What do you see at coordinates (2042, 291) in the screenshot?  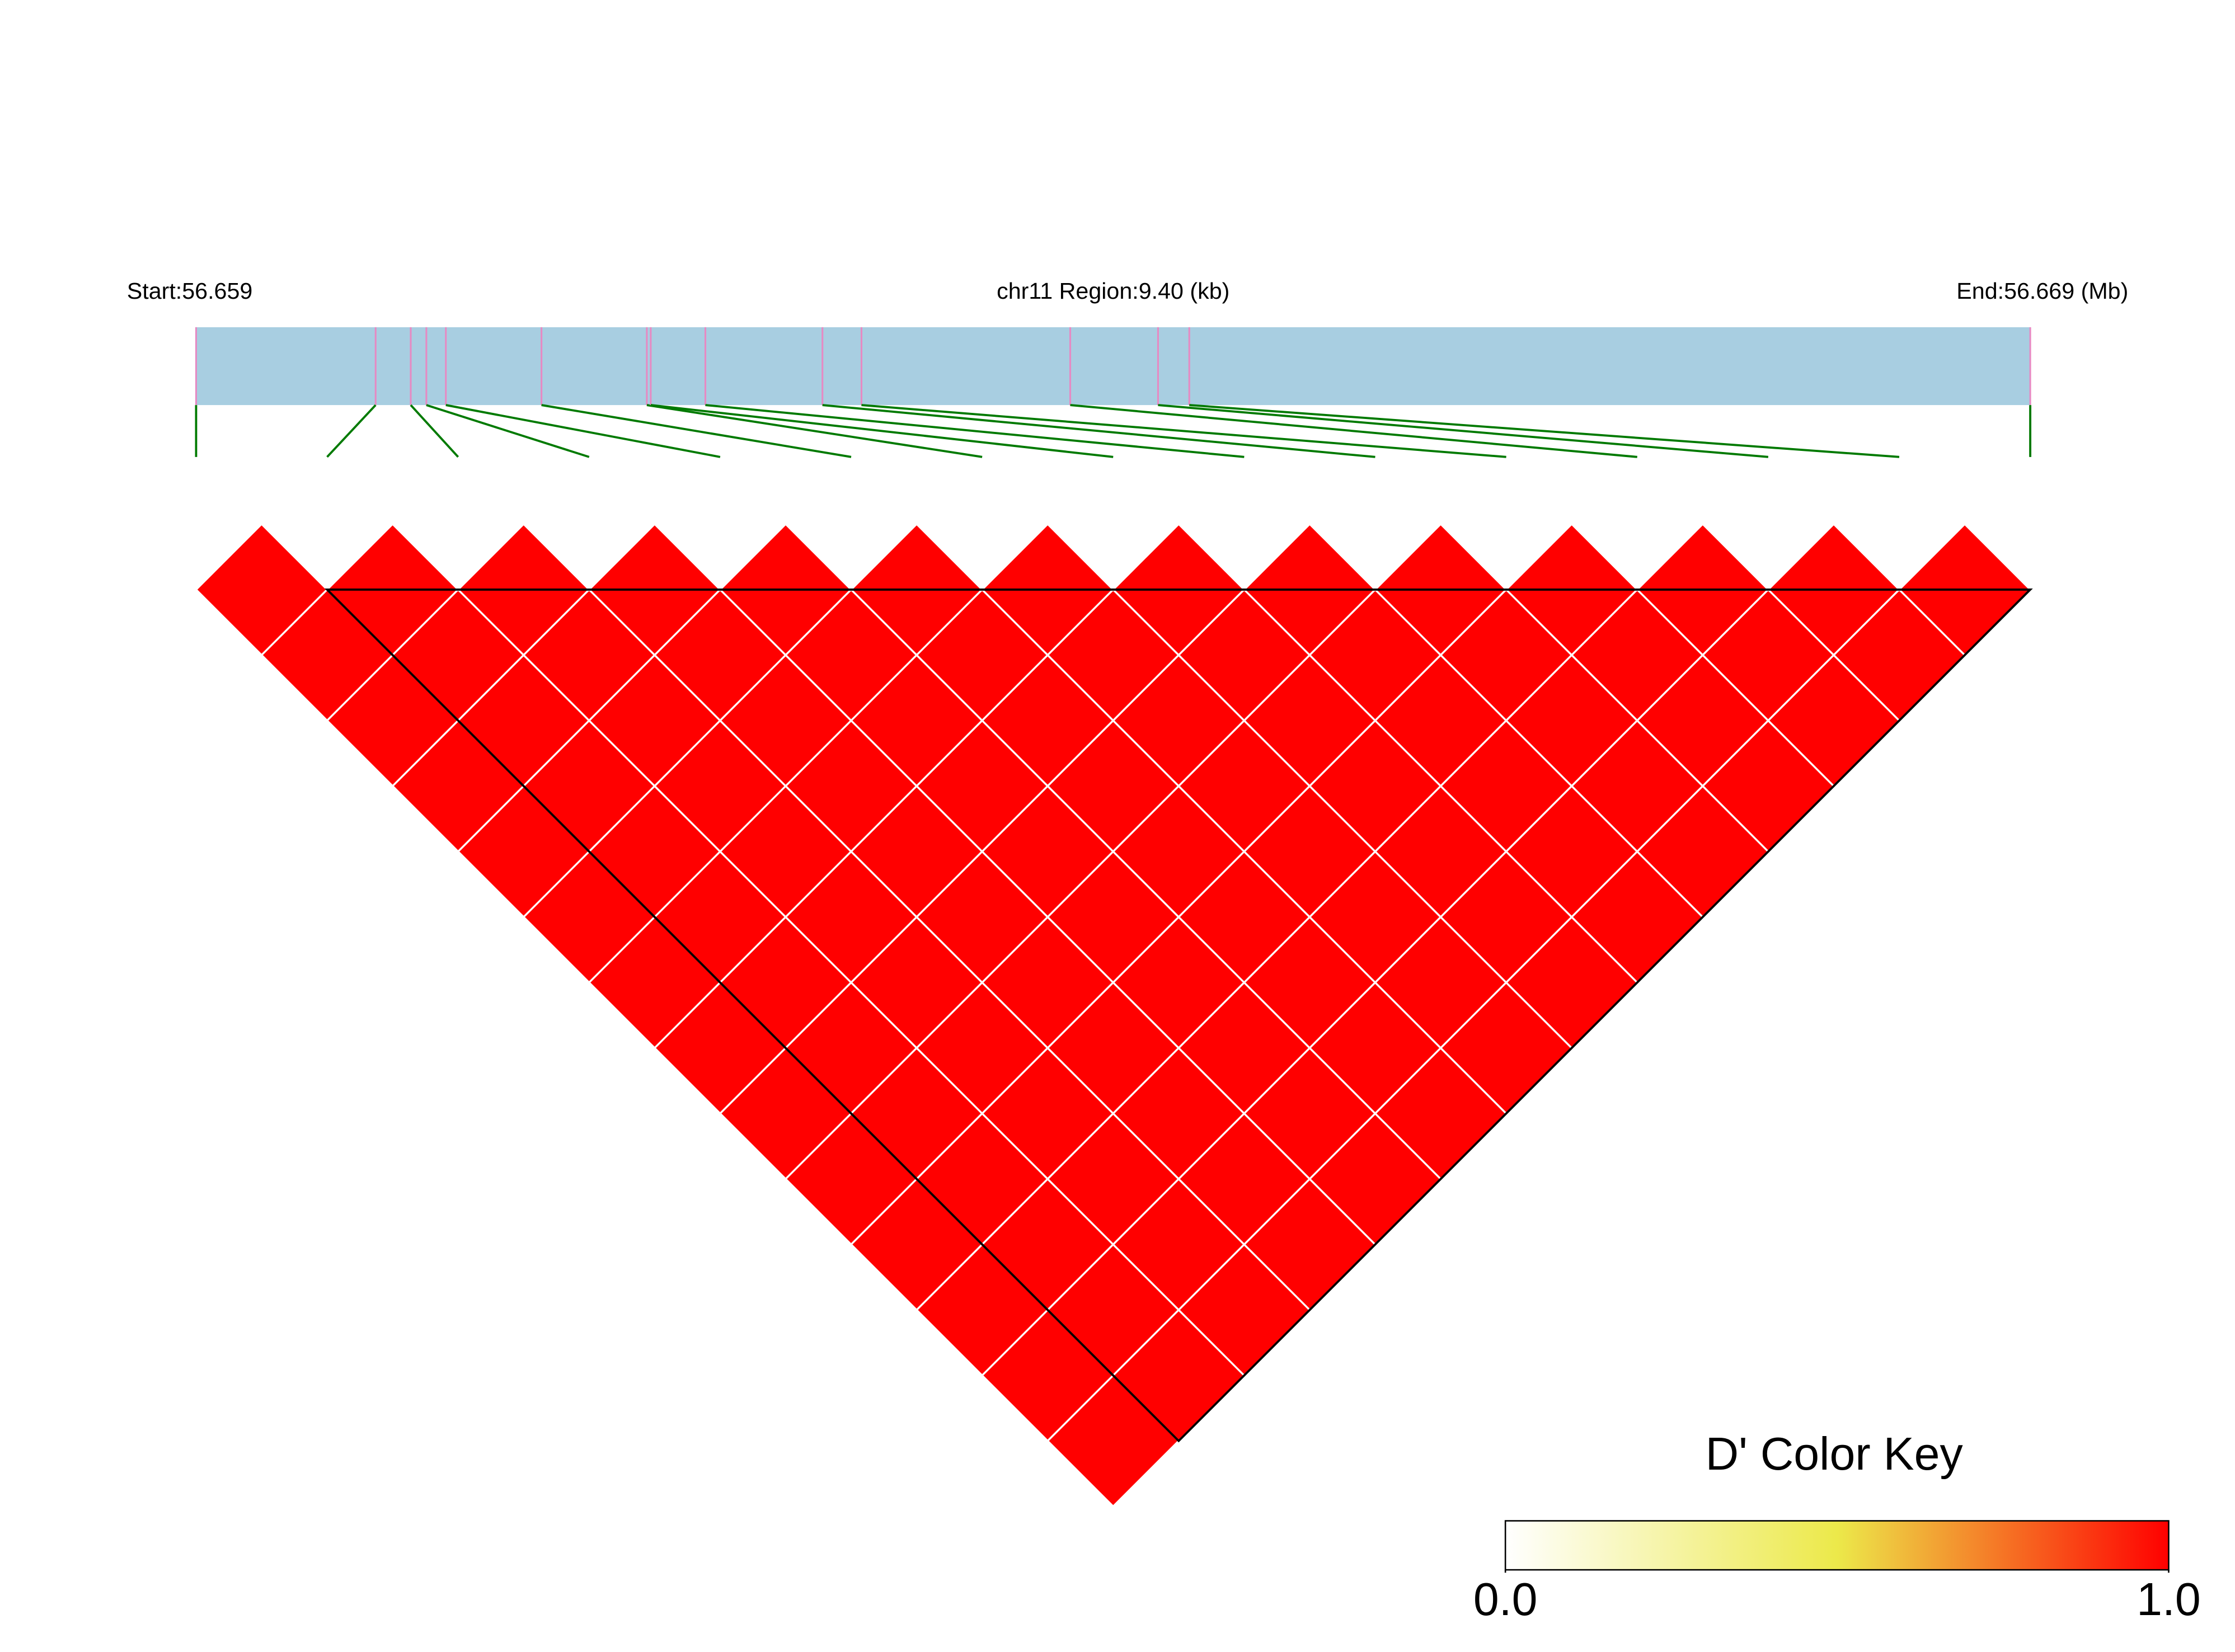 I see `end-label: End:56.669 (Mb)` at bounding box center [2042, 291].